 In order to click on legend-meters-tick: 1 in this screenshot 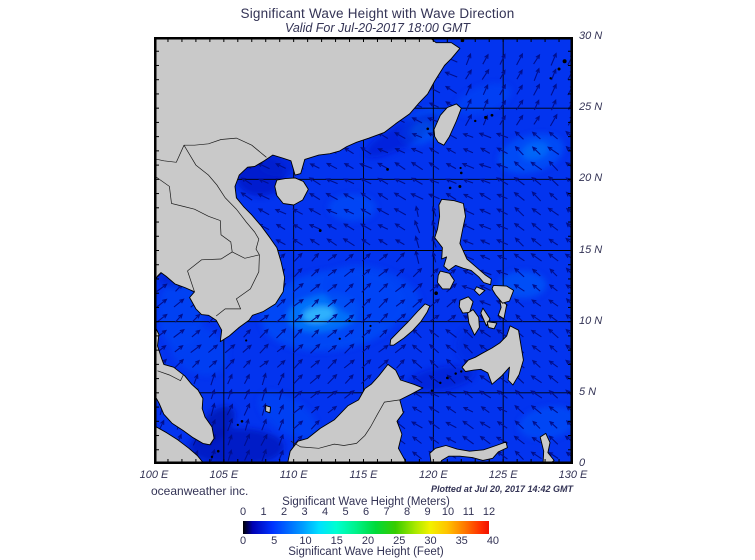, I will do `click(263, 512)`.